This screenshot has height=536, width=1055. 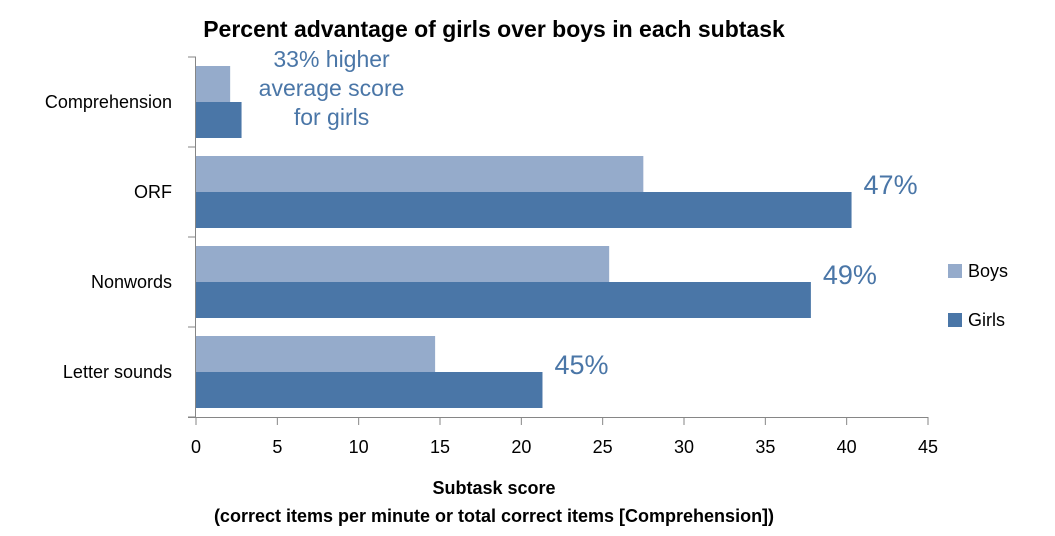 I want to click on bar-girls-nonwords, so click(x=503, y=300).